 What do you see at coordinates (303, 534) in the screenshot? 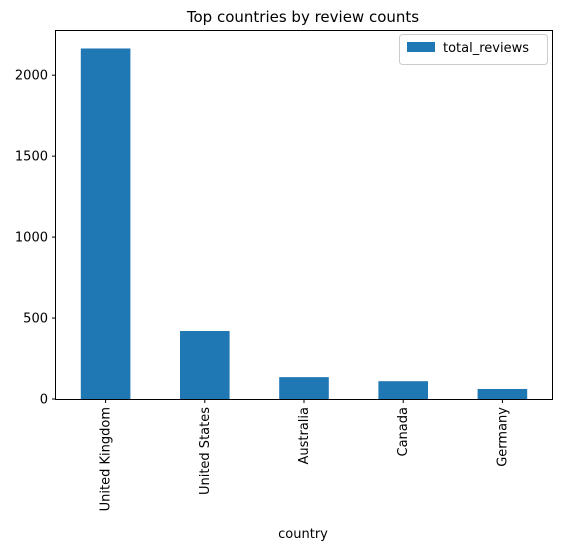
I see `x-axis-label: country` at bounding box center [303, 534].